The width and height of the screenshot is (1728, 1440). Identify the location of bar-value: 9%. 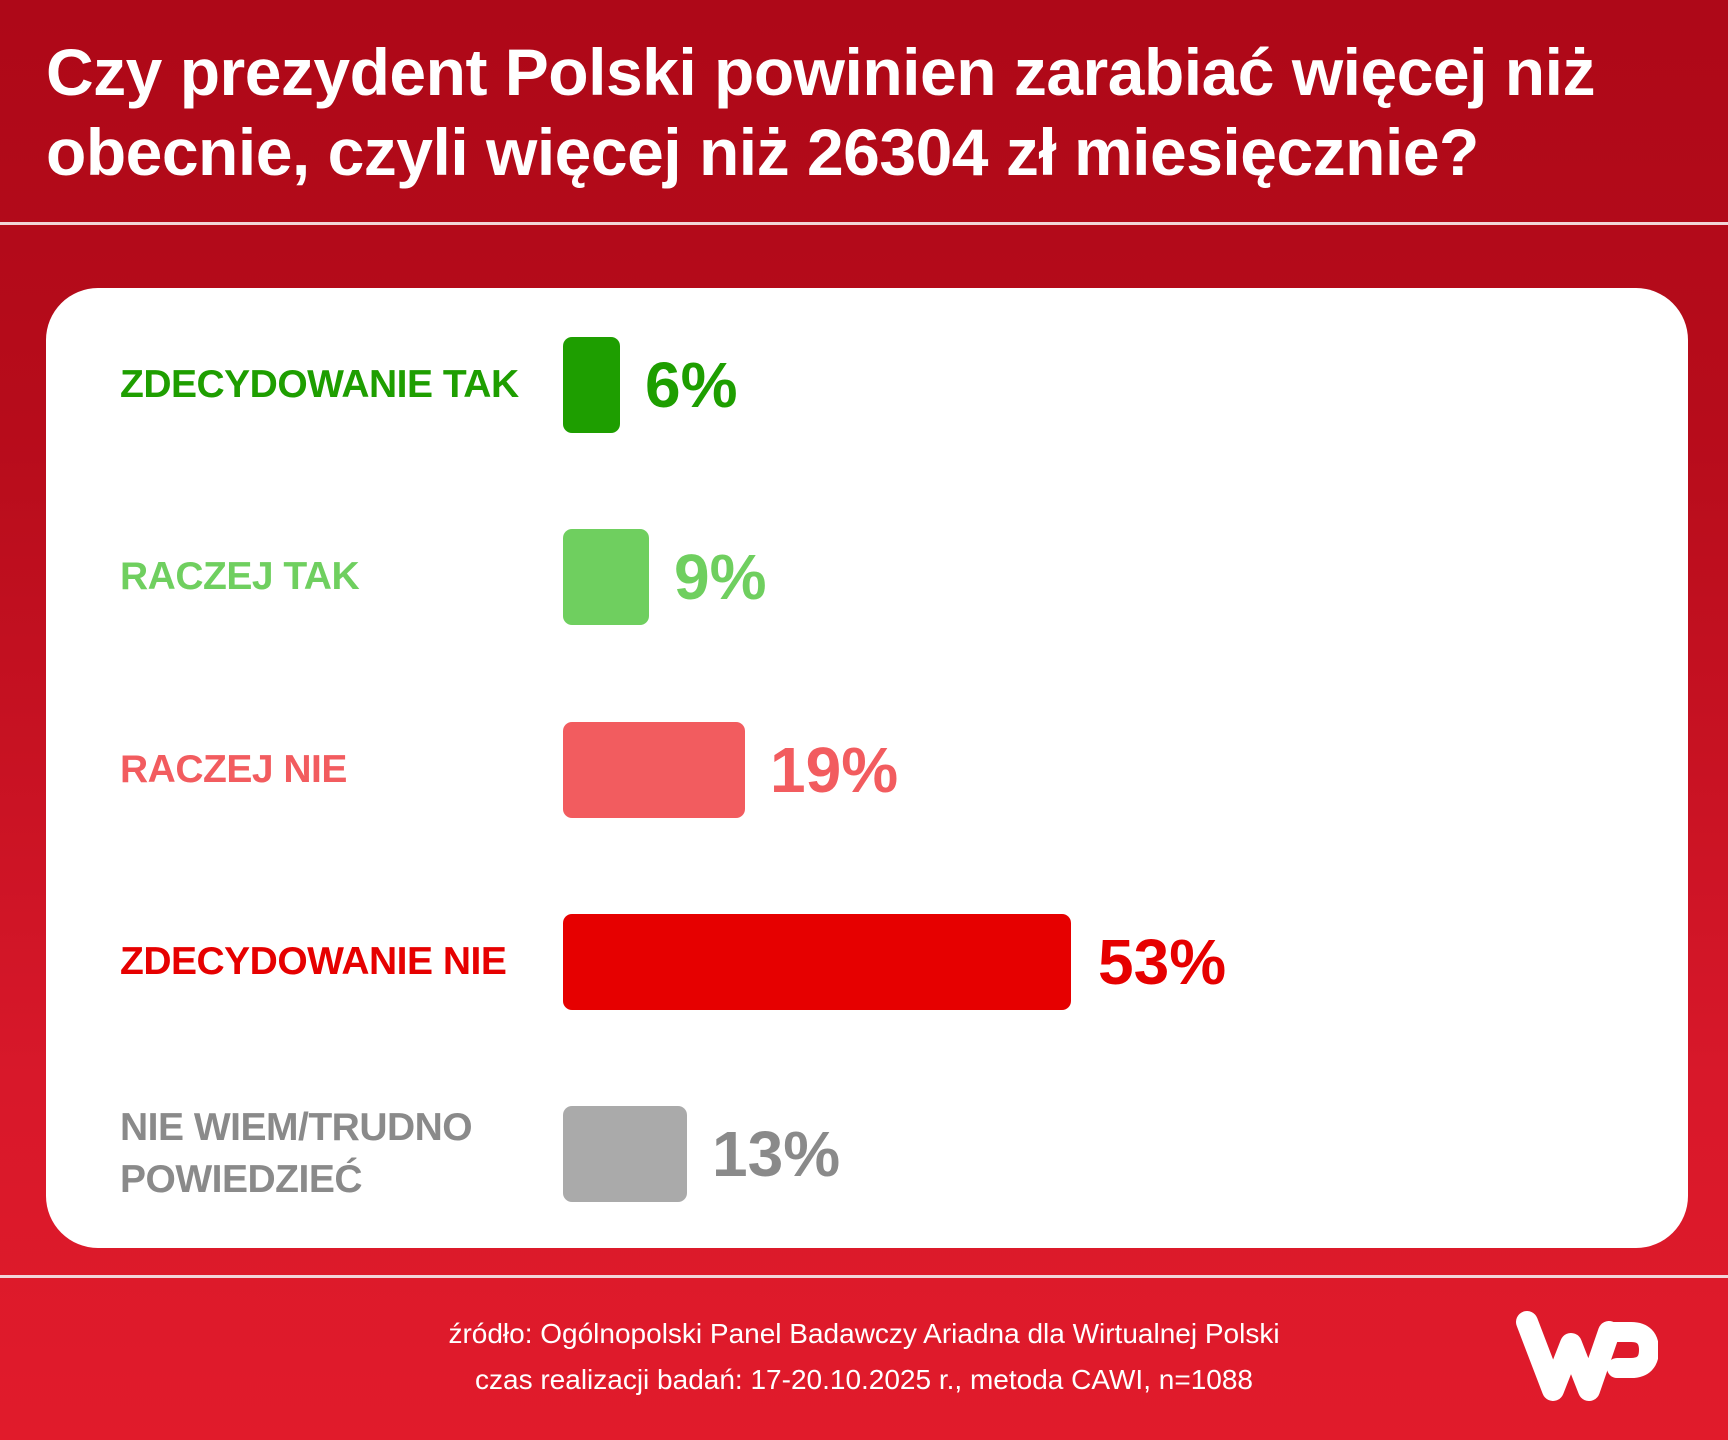
(720, 577).